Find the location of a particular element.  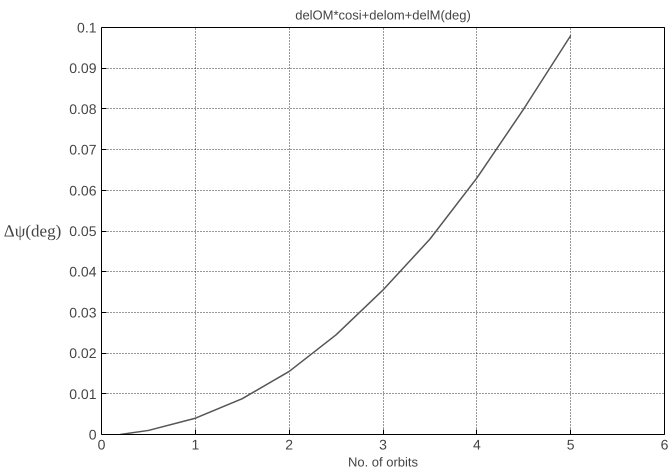

y-tick-label: 0.08 is located at coordinates (83, 108).